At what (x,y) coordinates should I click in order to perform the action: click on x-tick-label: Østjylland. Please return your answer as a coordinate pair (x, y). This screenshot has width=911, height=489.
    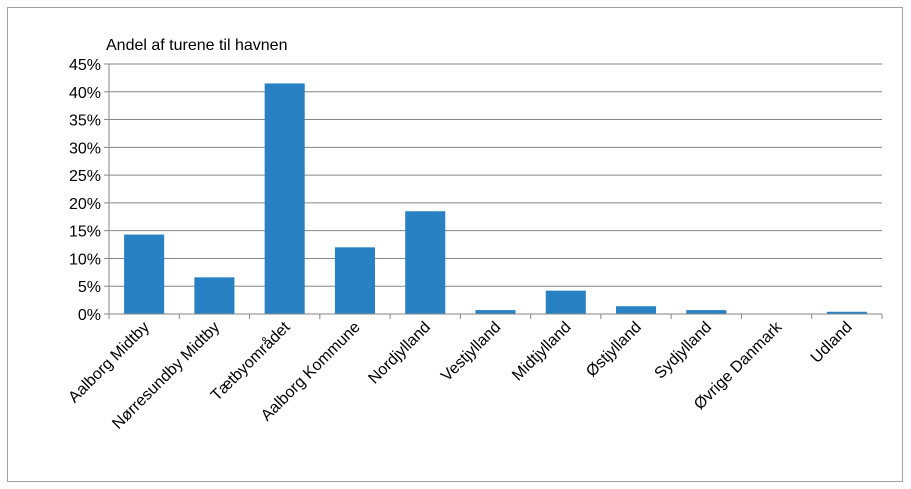
    Looking at the image, I should click on (614, 350).